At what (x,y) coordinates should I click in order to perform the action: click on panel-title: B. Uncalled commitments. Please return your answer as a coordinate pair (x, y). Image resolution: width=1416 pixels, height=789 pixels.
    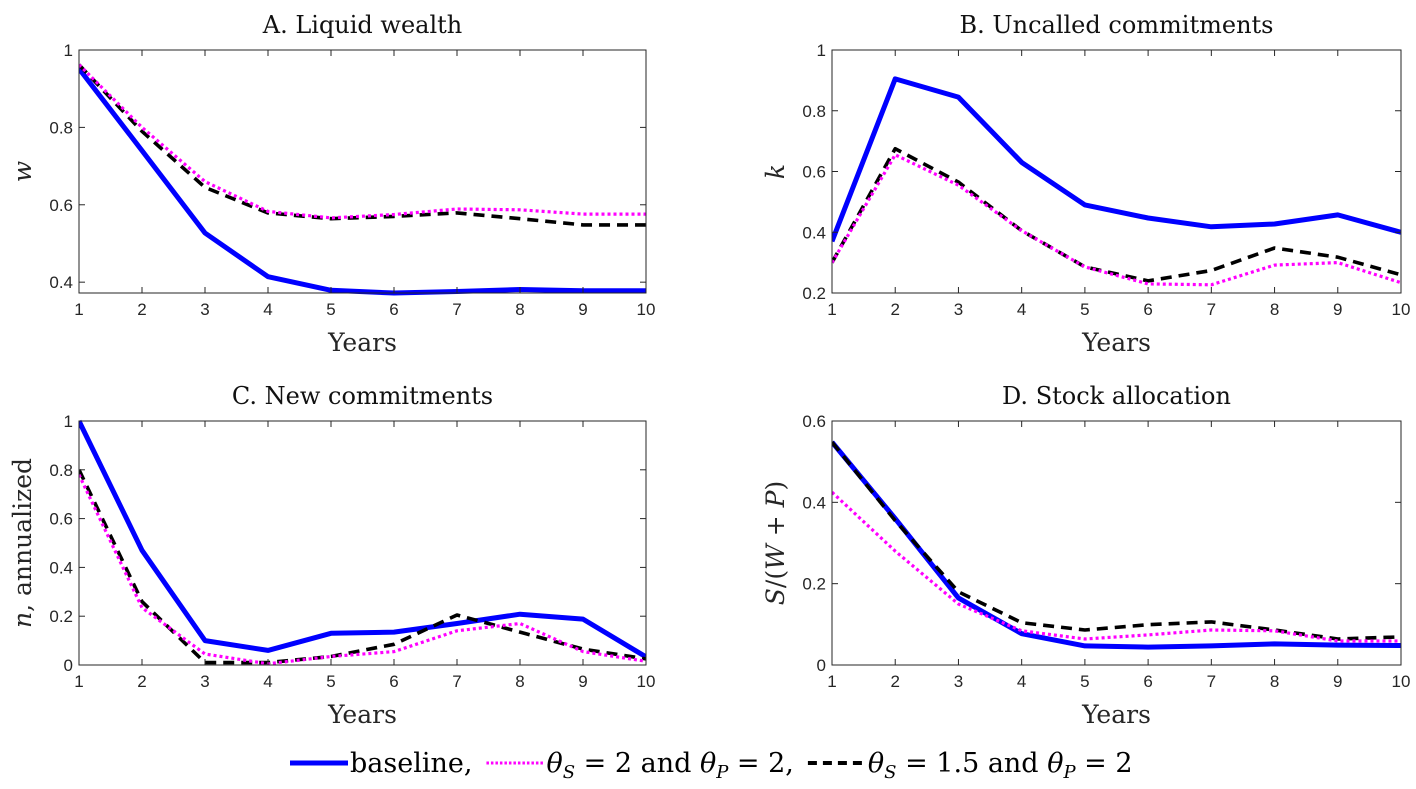
    Looking at the image, I should click on (1117, 25).